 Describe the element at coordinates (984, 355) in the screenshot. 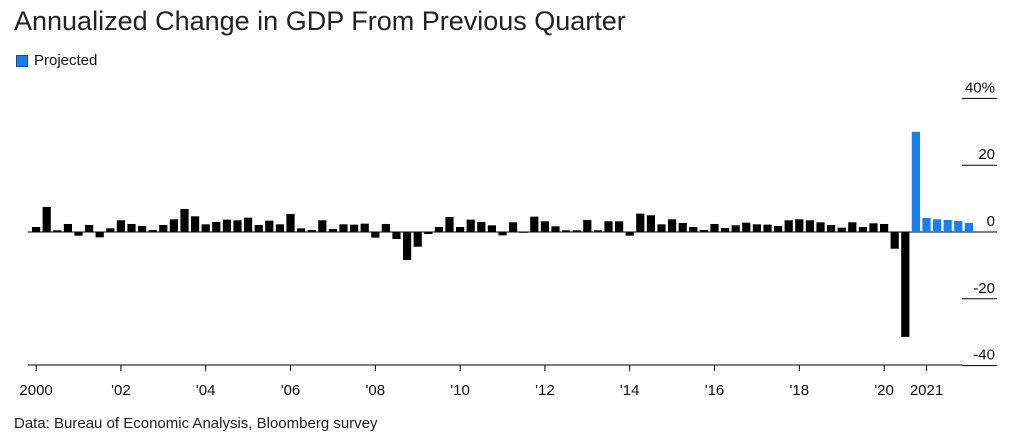

I see `y-tick-label: -40` at that location.